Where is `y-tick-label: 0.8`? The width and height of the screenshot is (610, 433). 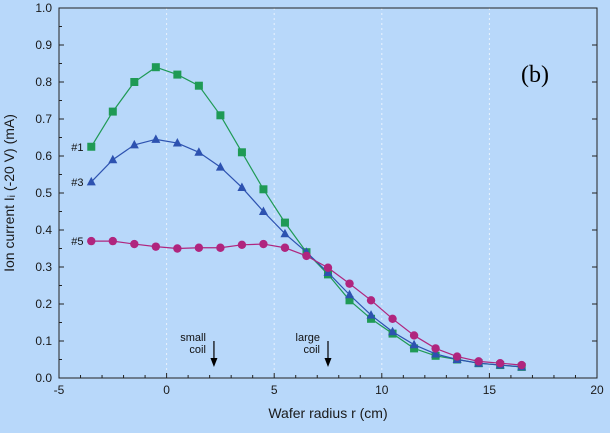
y-tick-label: 0.8 is located at coordinates (43, 82).